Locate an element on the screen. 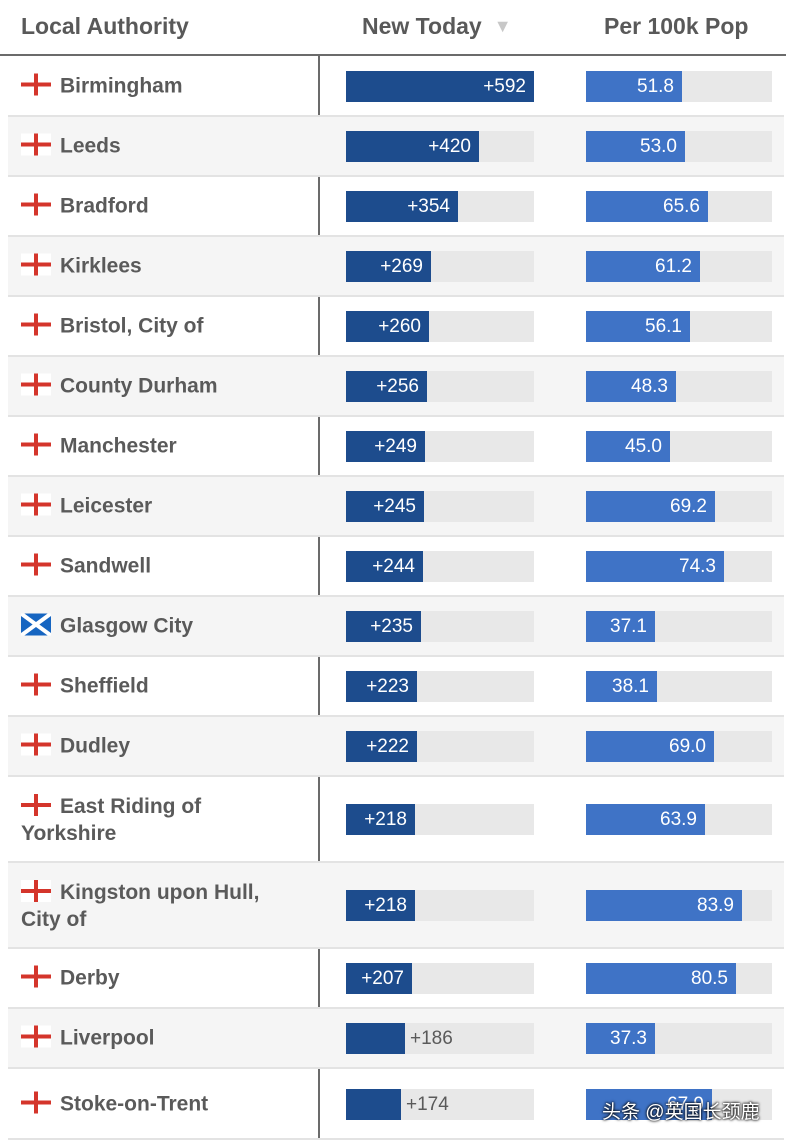 The width and height of the screenshot is (786, 1140). per-100k-bar: 69.0 is located at coordinates (650, 746).